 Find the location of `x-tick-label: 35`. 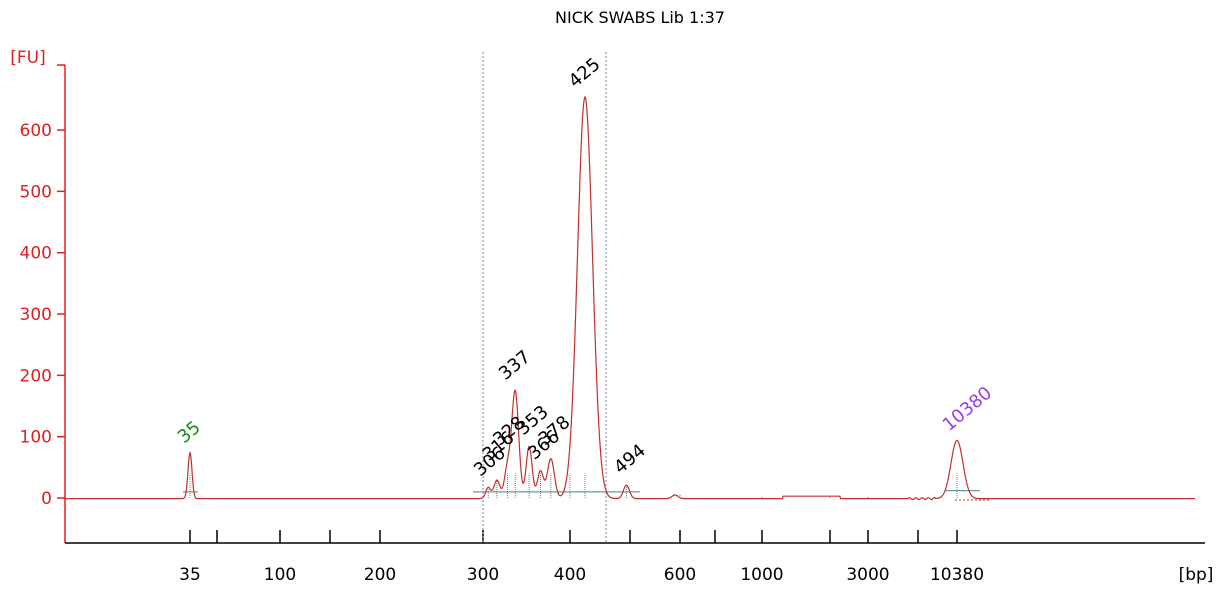

x-tick-label: 35 is located at coordinates (190, 575).